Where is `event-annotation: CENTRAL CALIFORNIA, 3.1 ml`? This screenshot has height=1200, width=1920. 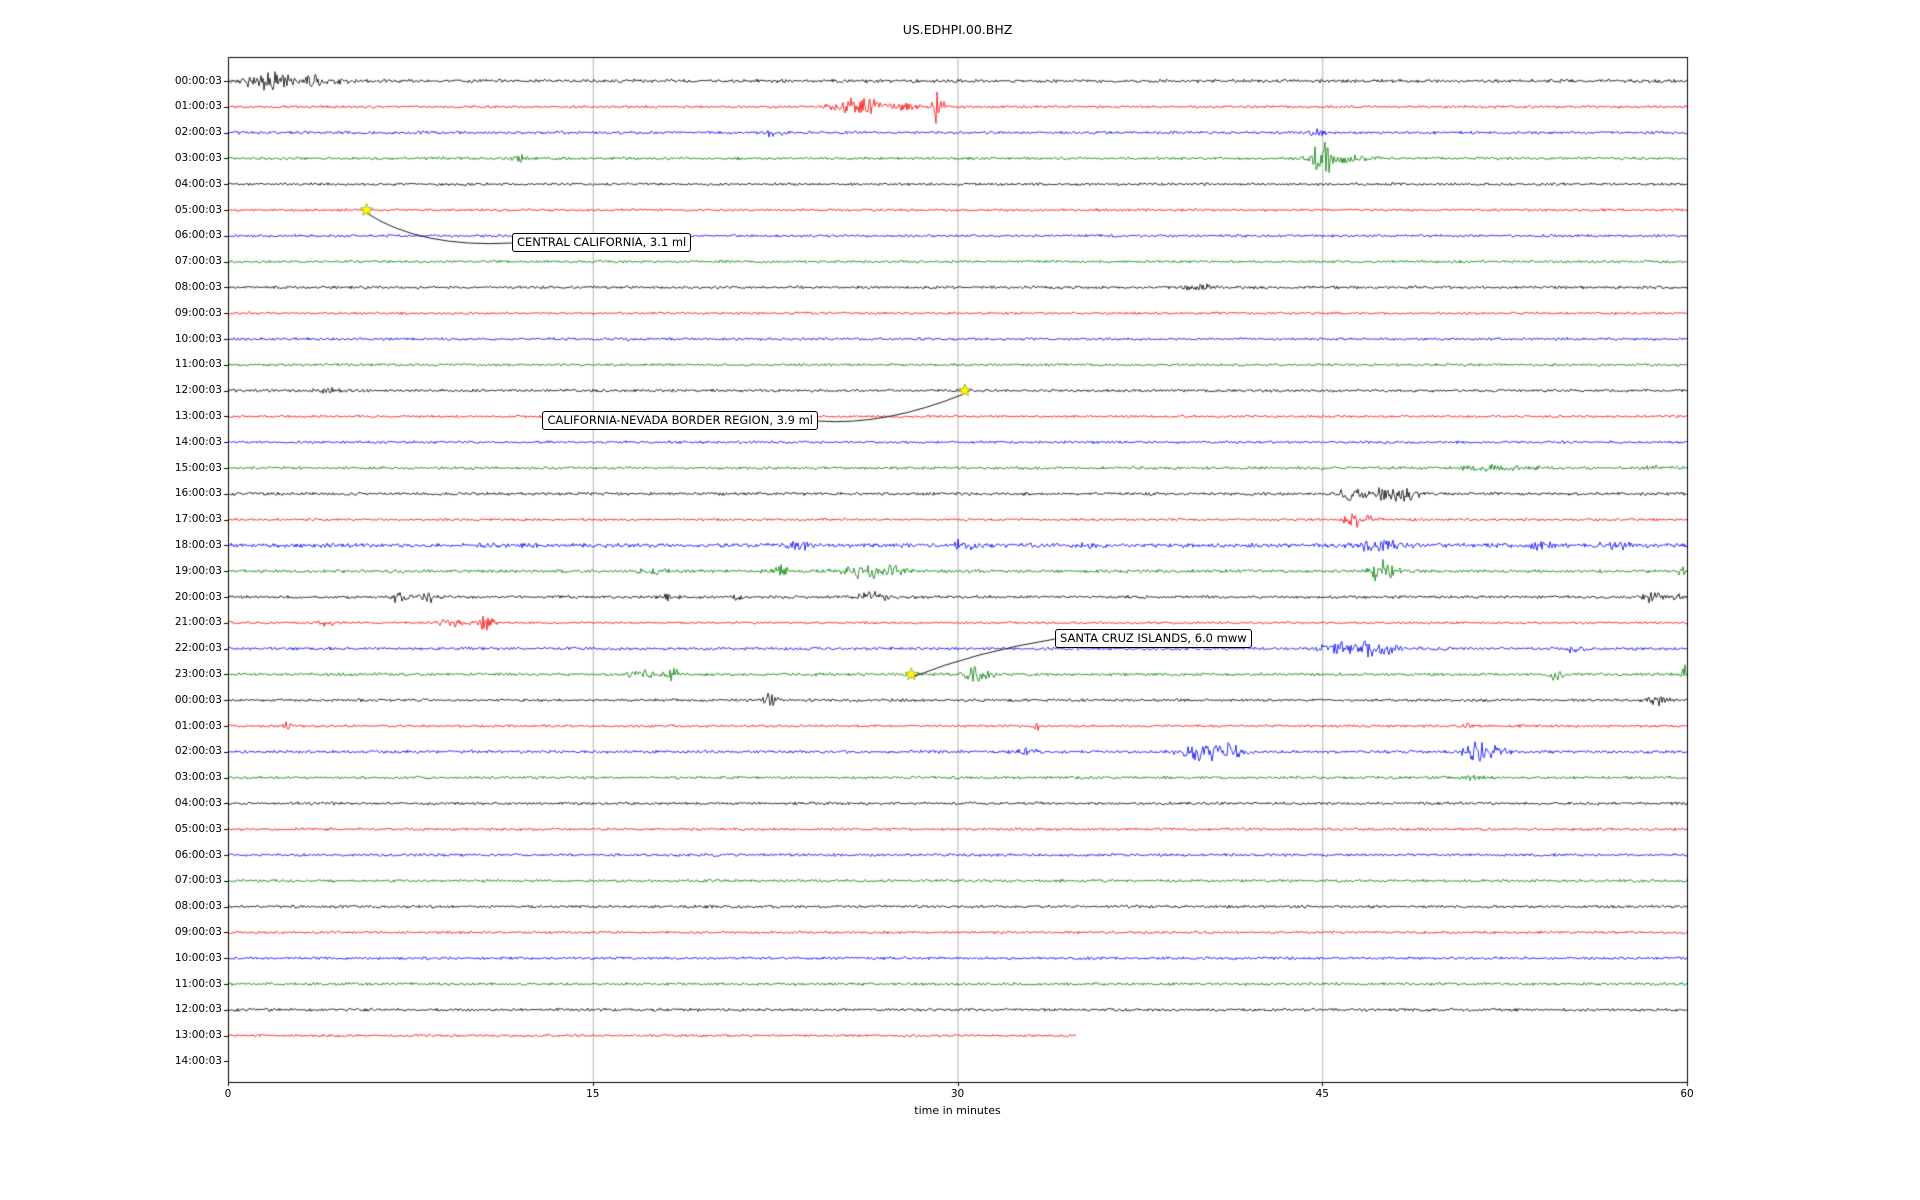 event-annotation: CENTRAL CALIFORNIA, 3.1 ml is located at coordinates (602, 242).